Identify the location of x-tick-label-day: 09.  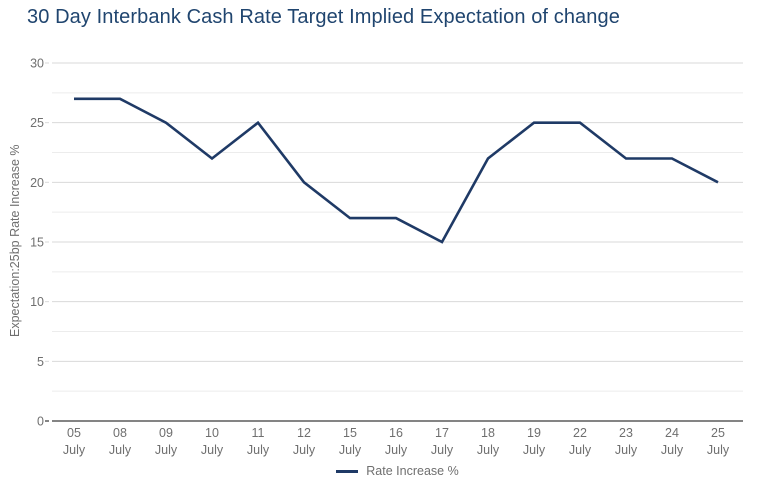
(166, 433).